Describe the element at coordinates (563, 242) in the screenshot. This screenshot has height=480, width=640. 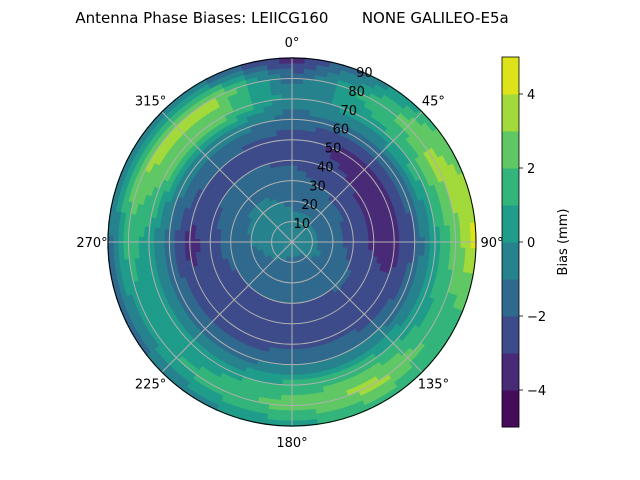
I see `colorbar-label: Bias (mm)` at that location.